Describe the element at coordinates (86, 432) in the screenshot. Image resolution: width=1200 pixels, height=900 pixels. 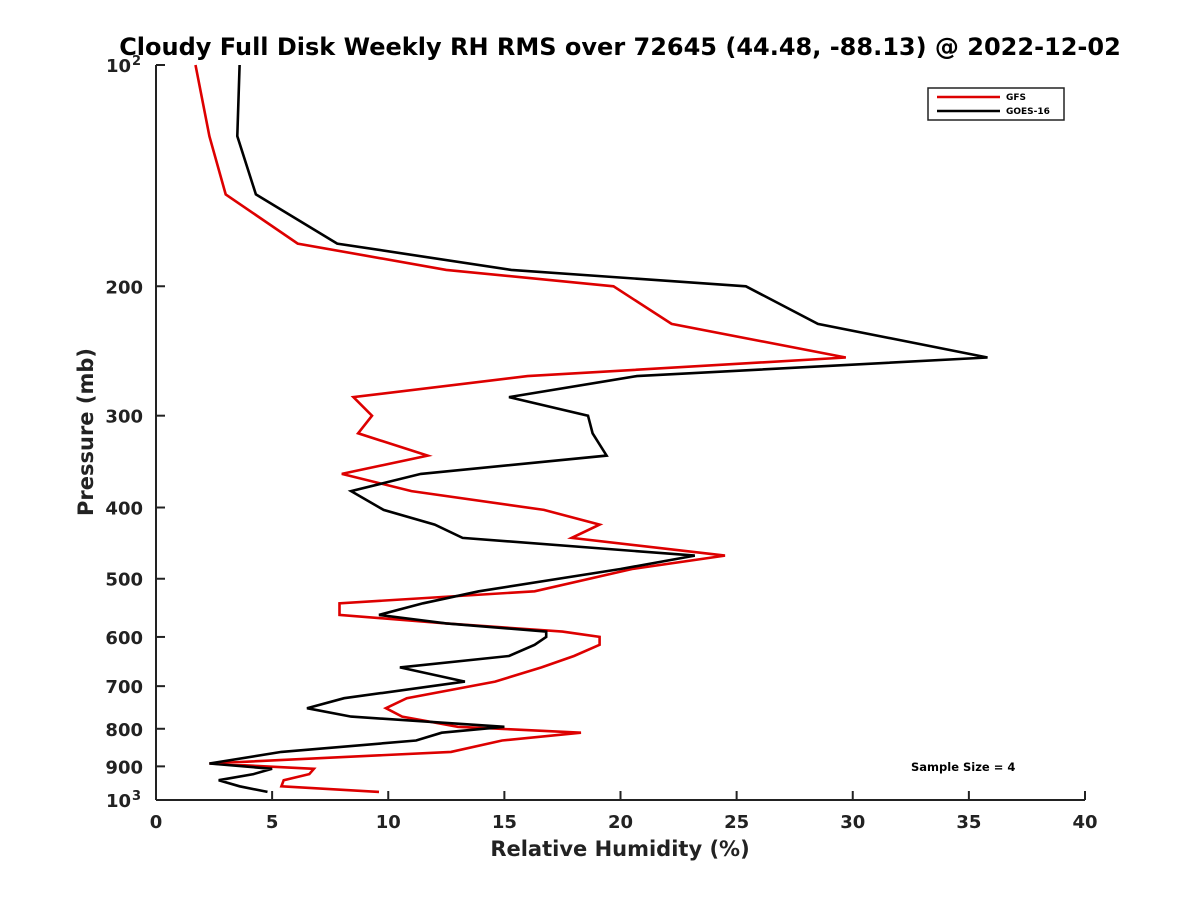
I see `y-axis-label: Pressure (mb)` at that location.